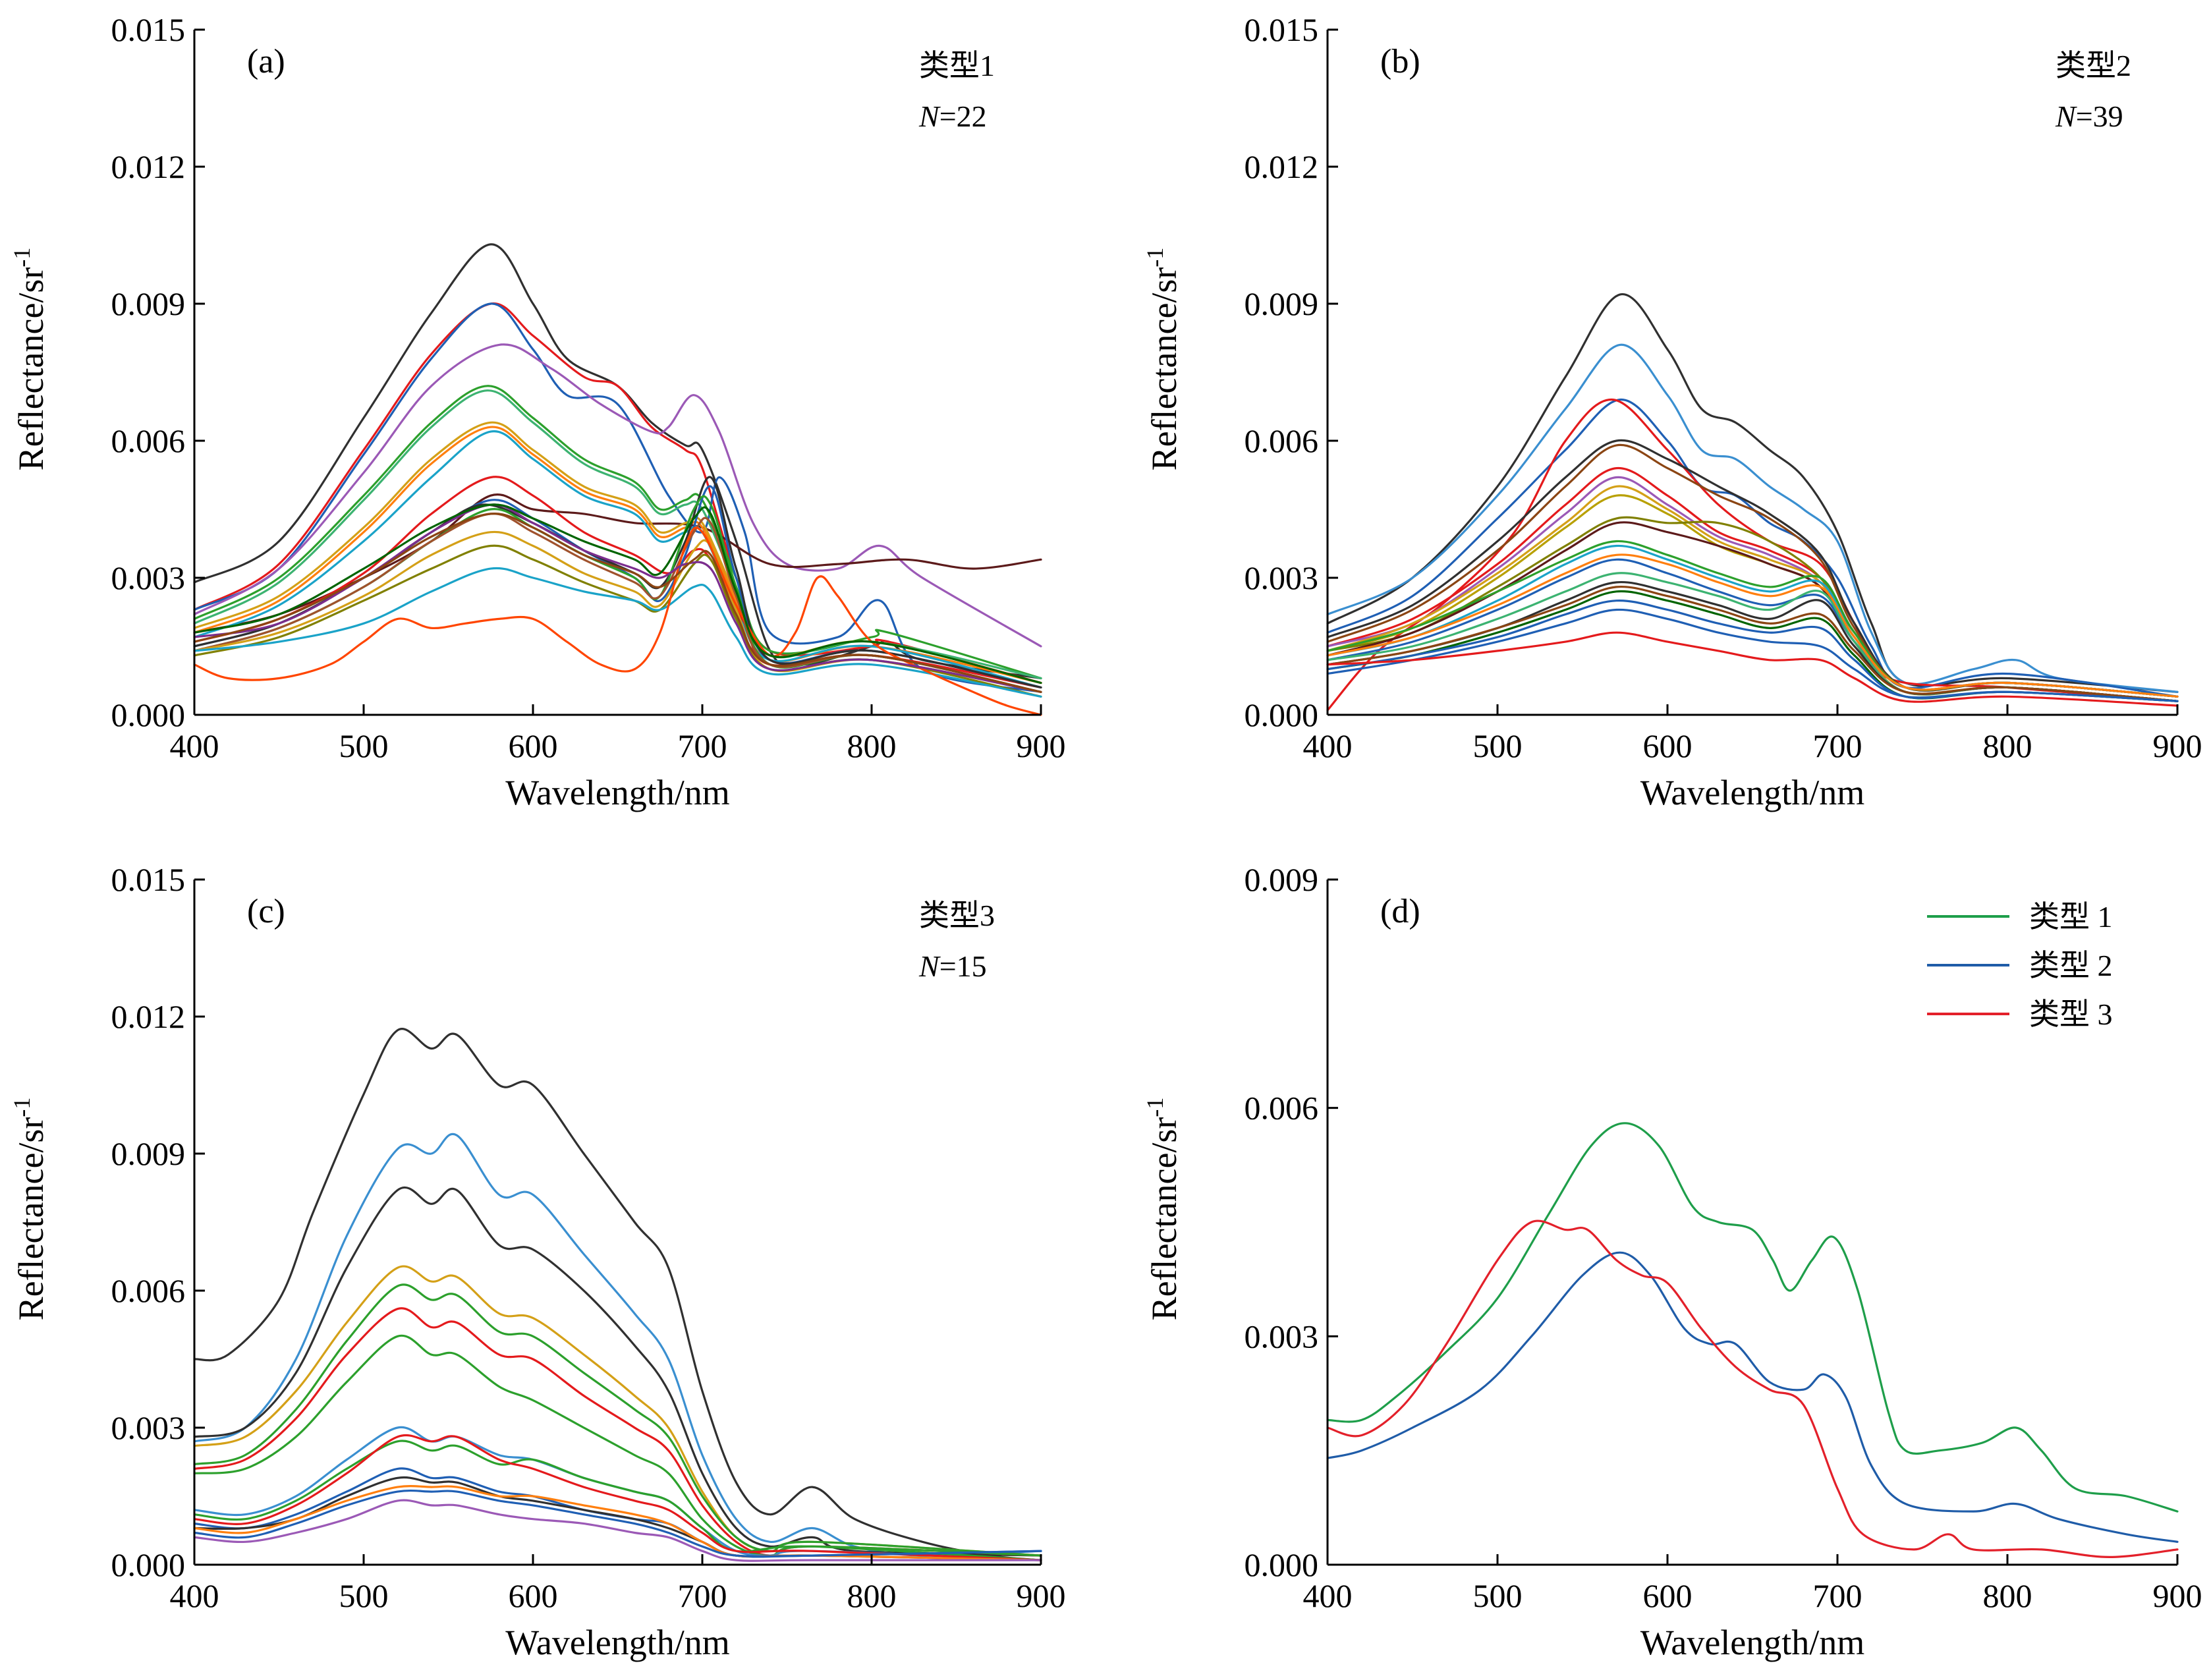  Describe the element at coordinates (963, 116) in the screenshot. I see `sample-count-value: =22` at that location.